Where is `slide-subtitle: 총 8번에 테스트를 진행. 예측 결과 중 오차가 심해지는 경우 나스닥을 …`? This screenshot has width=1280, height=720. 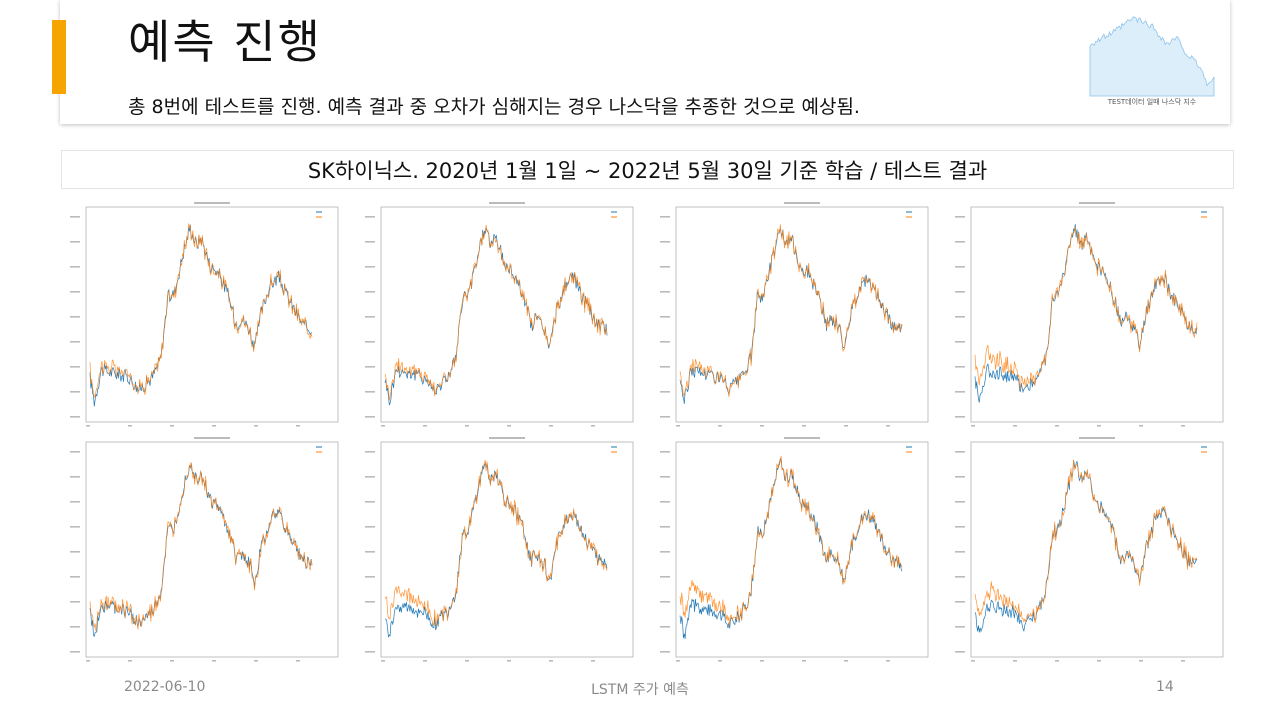
slide-subtitle: 총 8번에 테스트를 진행. 예측 결과 중 오차가 심해지는 경우 나스닥을 … is located at coordinates (494, 107).